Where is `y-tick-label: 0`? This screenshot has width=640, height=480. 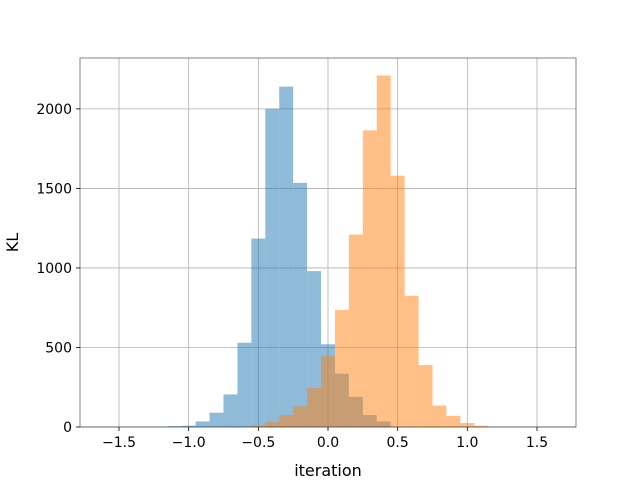
y-tick-label: 0 is located at coordinates (67, 428).